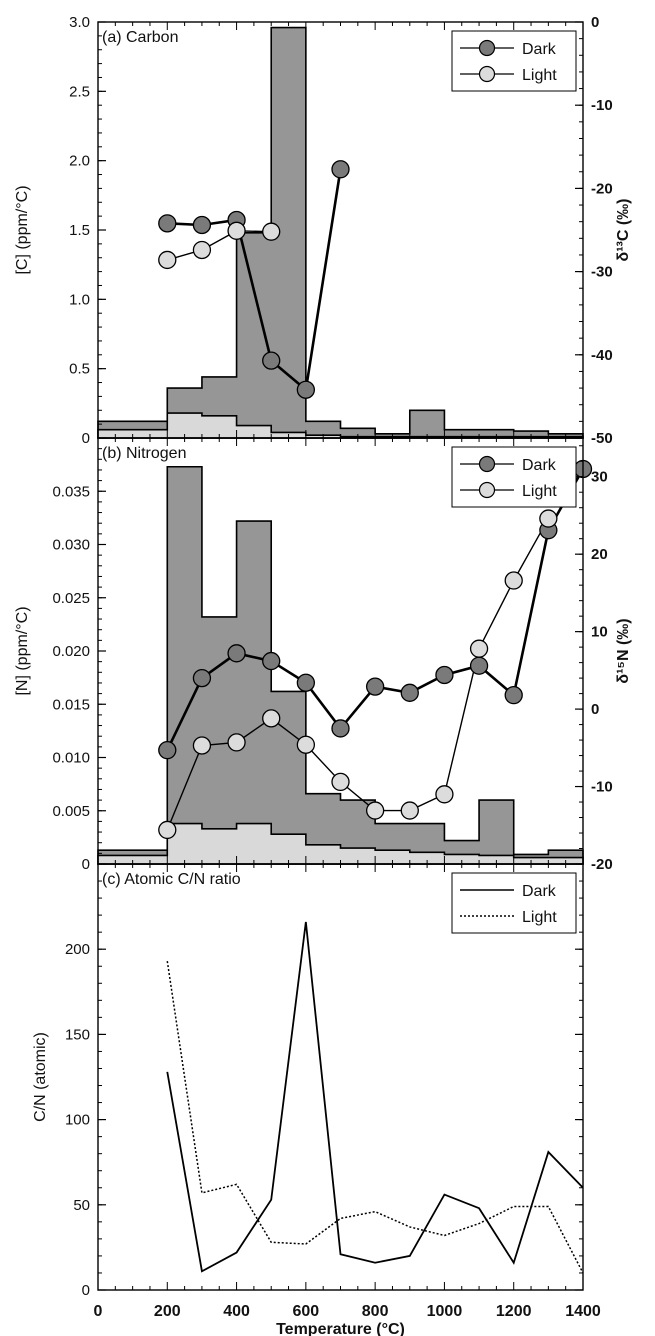 Image resolution: width=655 pixels, height=1336 pixels. Describe the element at coordinates (98, 1311) in the screenshot. I see `x-tick-label: 0` at that location.